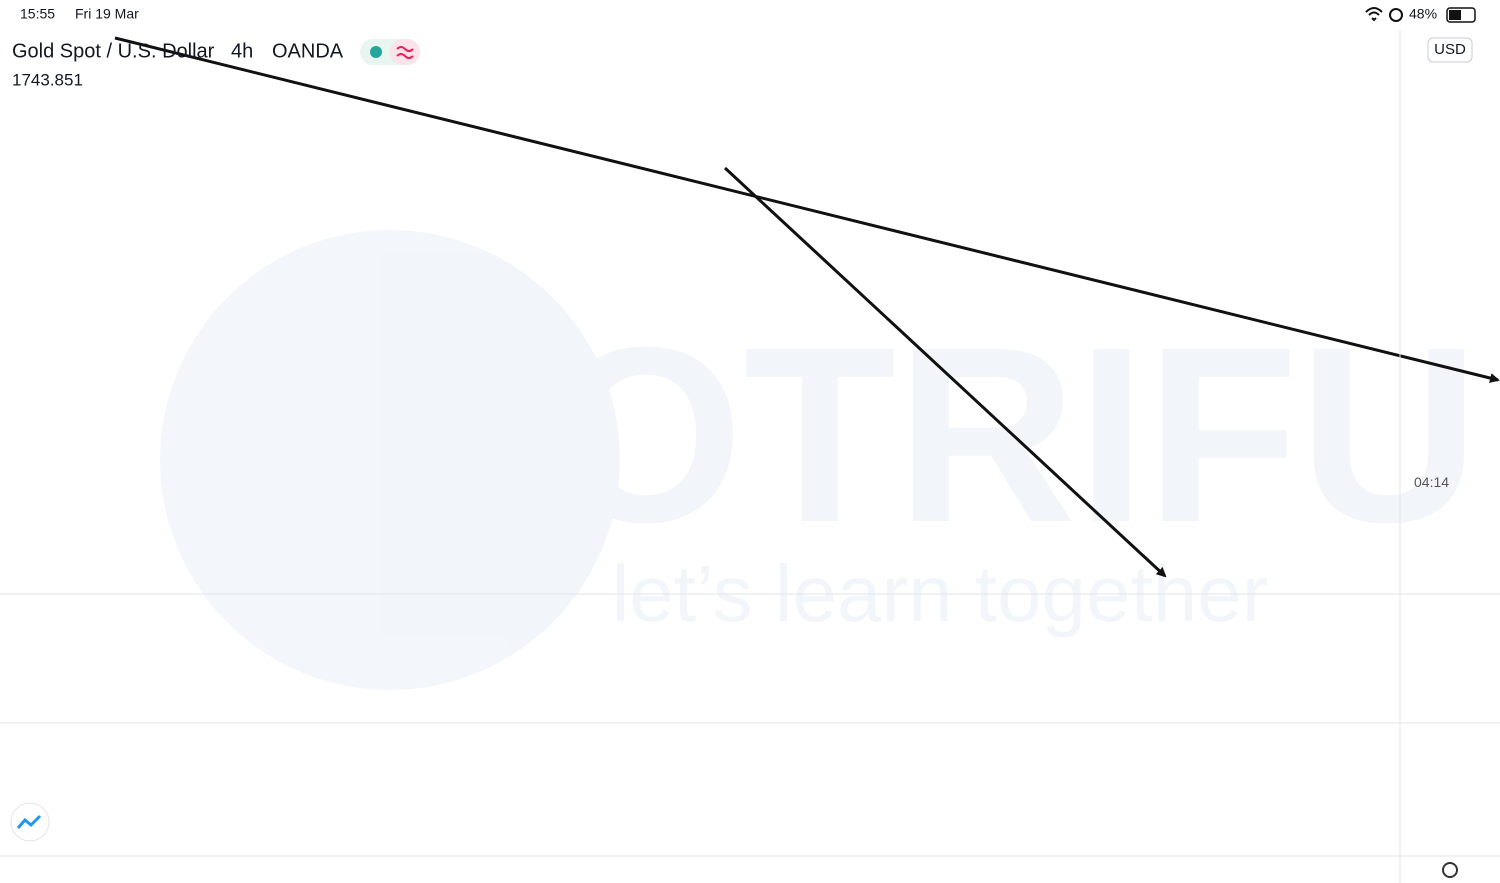 The width and height of the screenshot is (1500, 883). I want to click on delay-icon, so click(405, 52).